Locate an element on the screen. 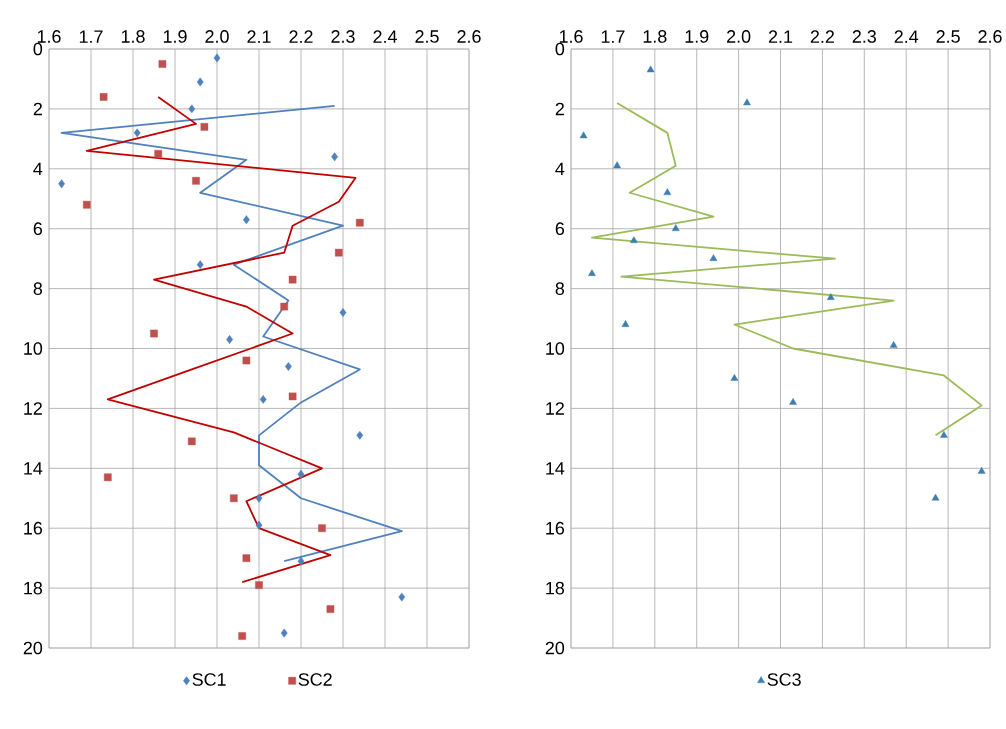 This screenshot has height=729, width=1006. legend-label: SC1 is located at coordinates (209, 679).